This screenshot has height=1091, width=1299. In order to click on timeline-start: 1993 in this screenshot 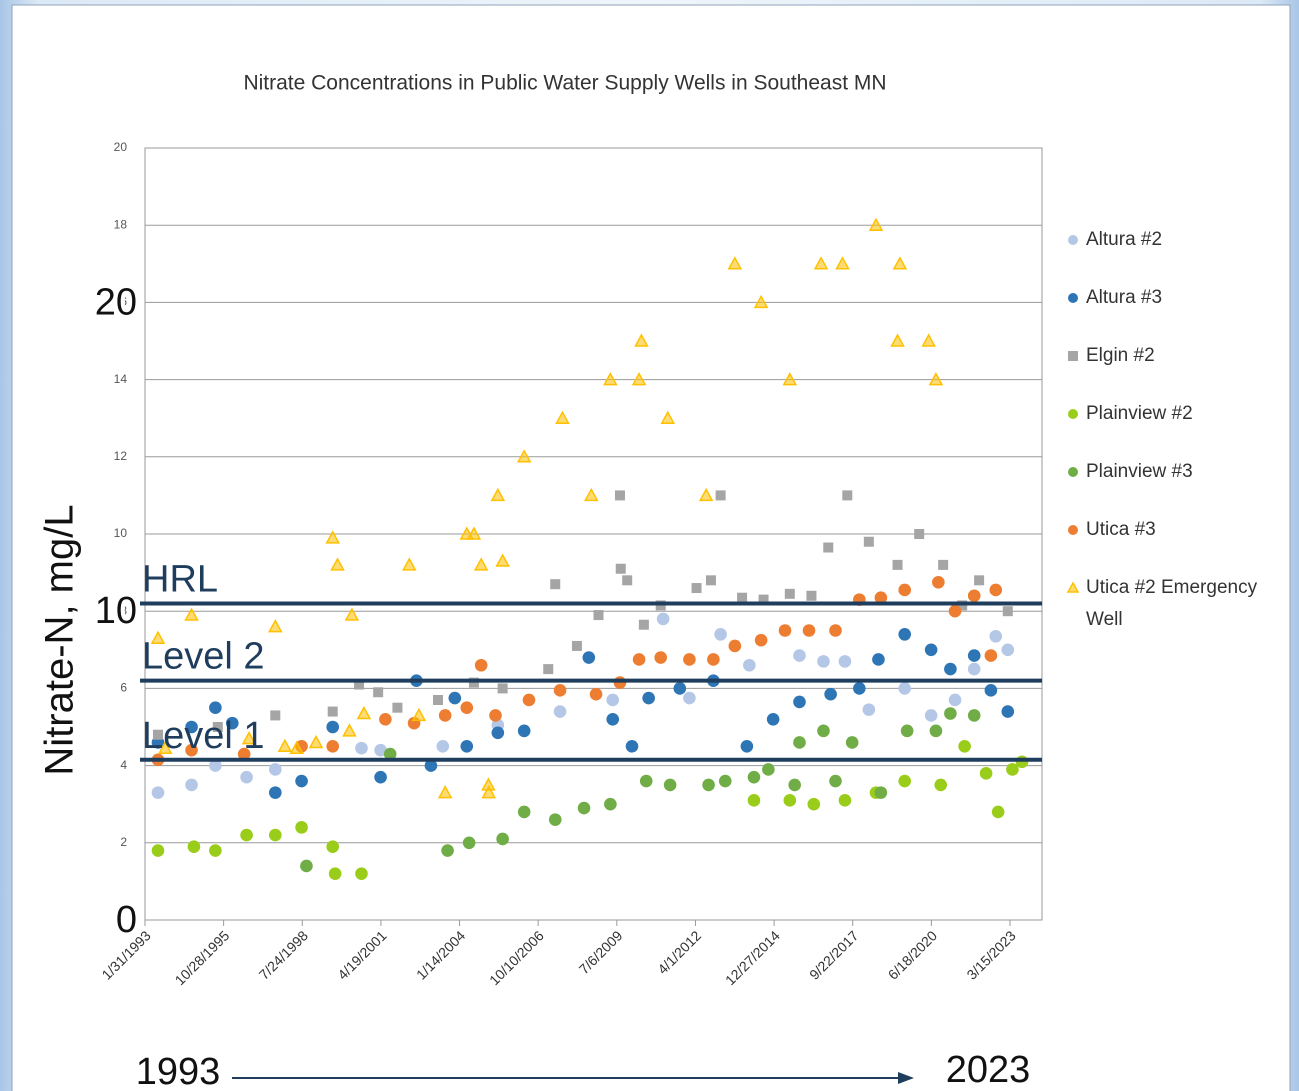, I will do `click(178, 1071)`.